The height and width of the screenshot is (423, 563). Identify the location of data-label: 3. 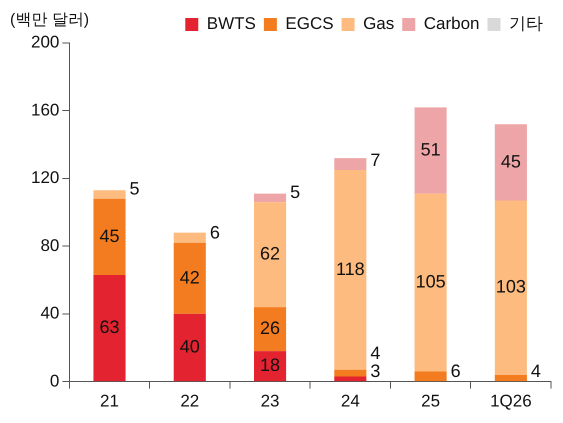
(375, 371).